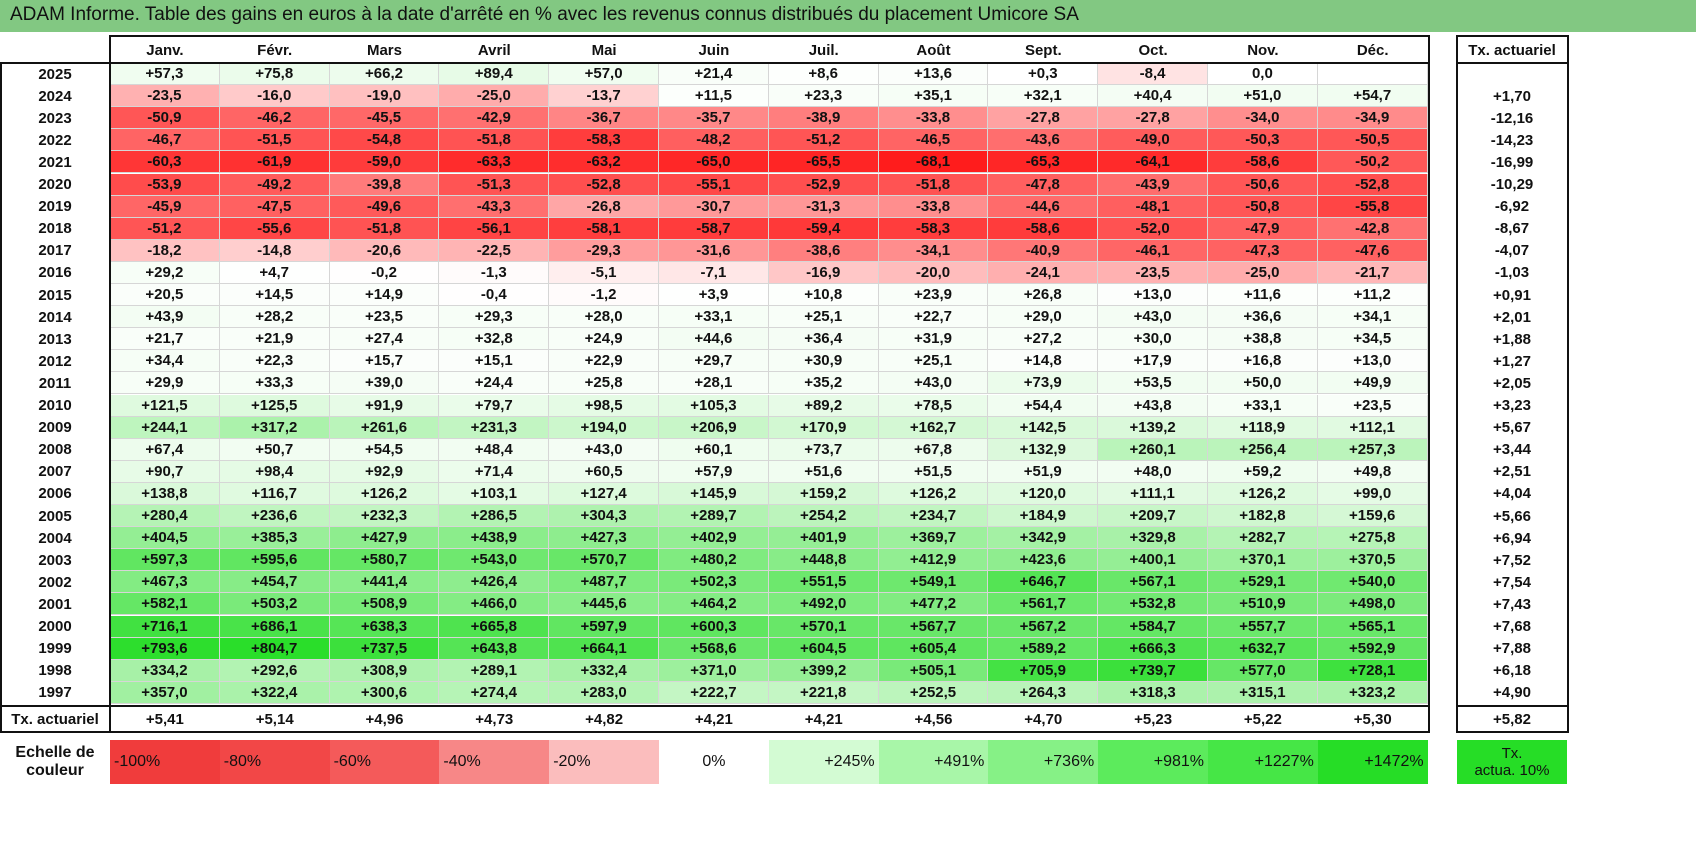 The height and width of the screenshot is (848, 1696). I want to click on gain-cell: +595,6, so click(274, 560).